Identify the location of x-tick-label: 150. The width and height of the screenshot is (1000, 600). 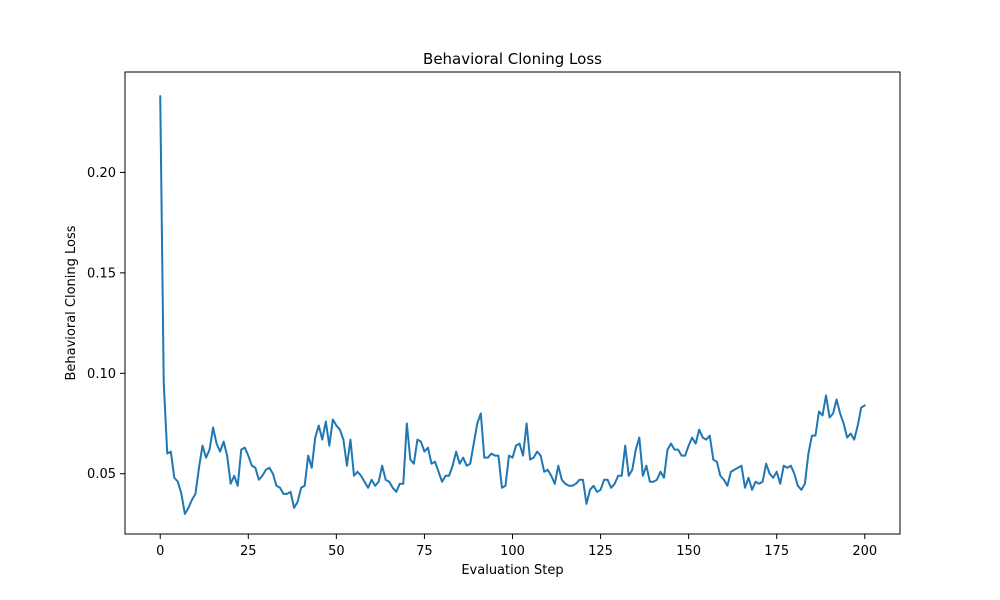
(688, 551).